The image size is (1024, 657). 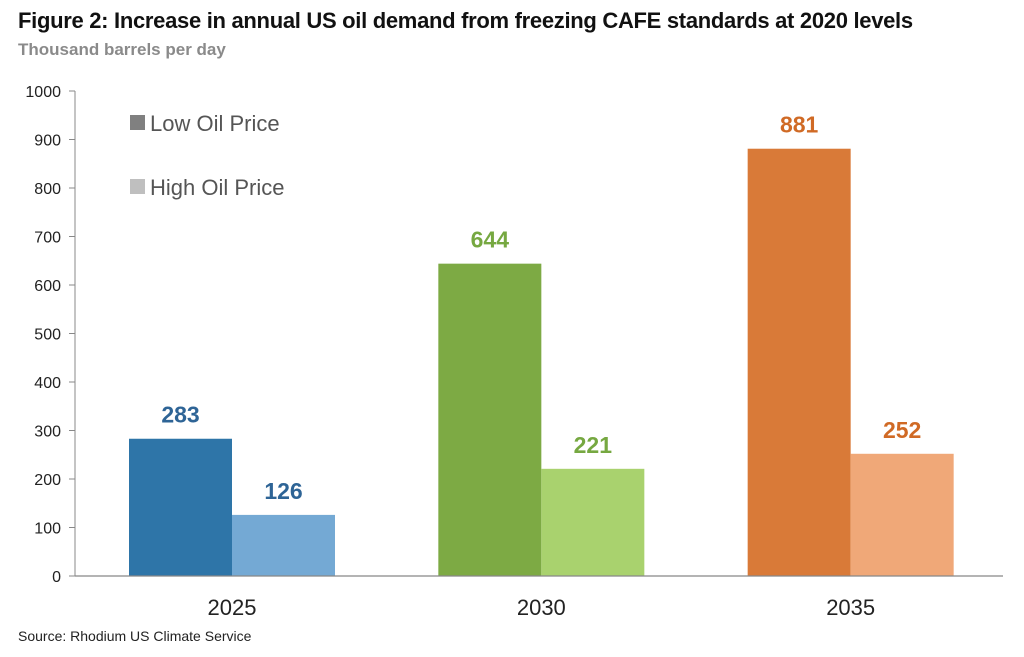 What do you see at coordinates (850, 607) in the screenshot?
I see `x-tick-label: 2035` at bounding box center [850, 607].